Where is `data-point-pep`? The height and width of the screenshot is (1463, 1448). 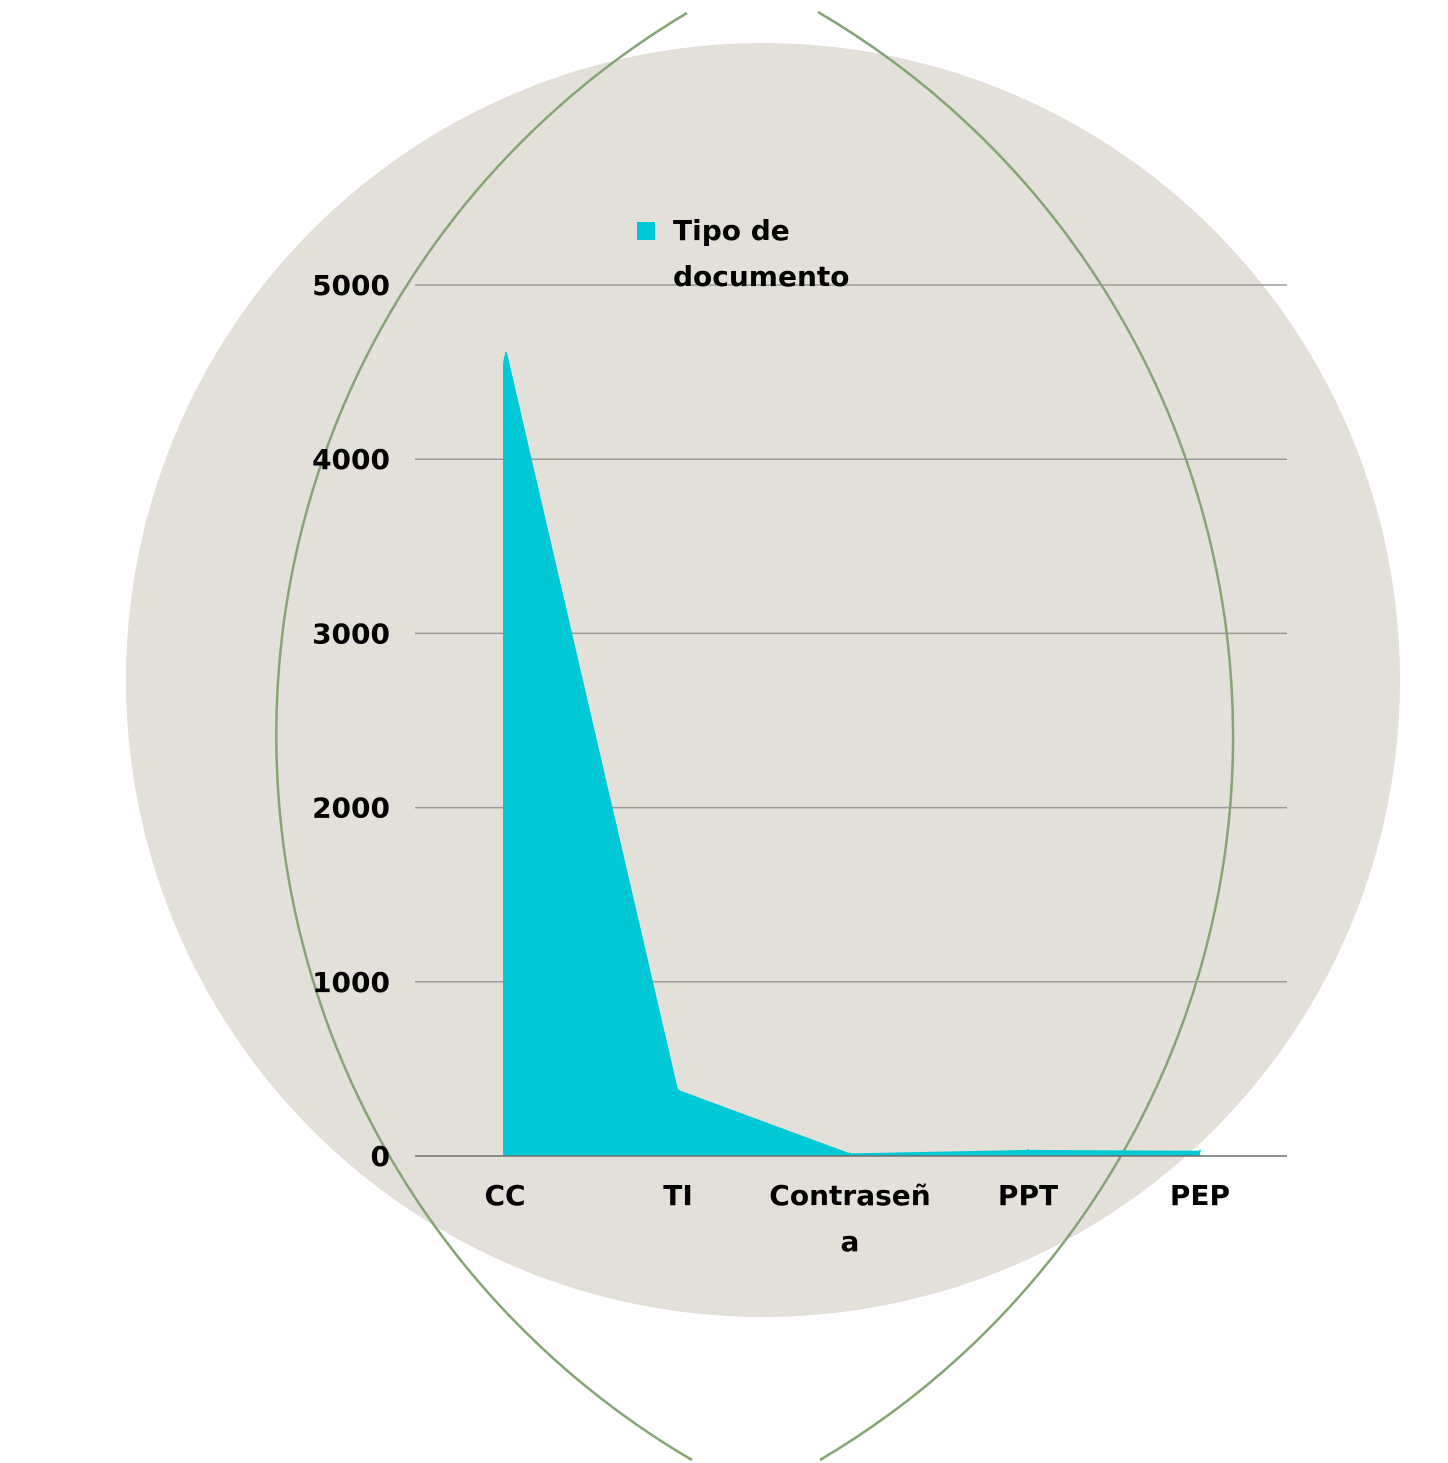
data-point-pep is located at coordinates (1200, 1150).